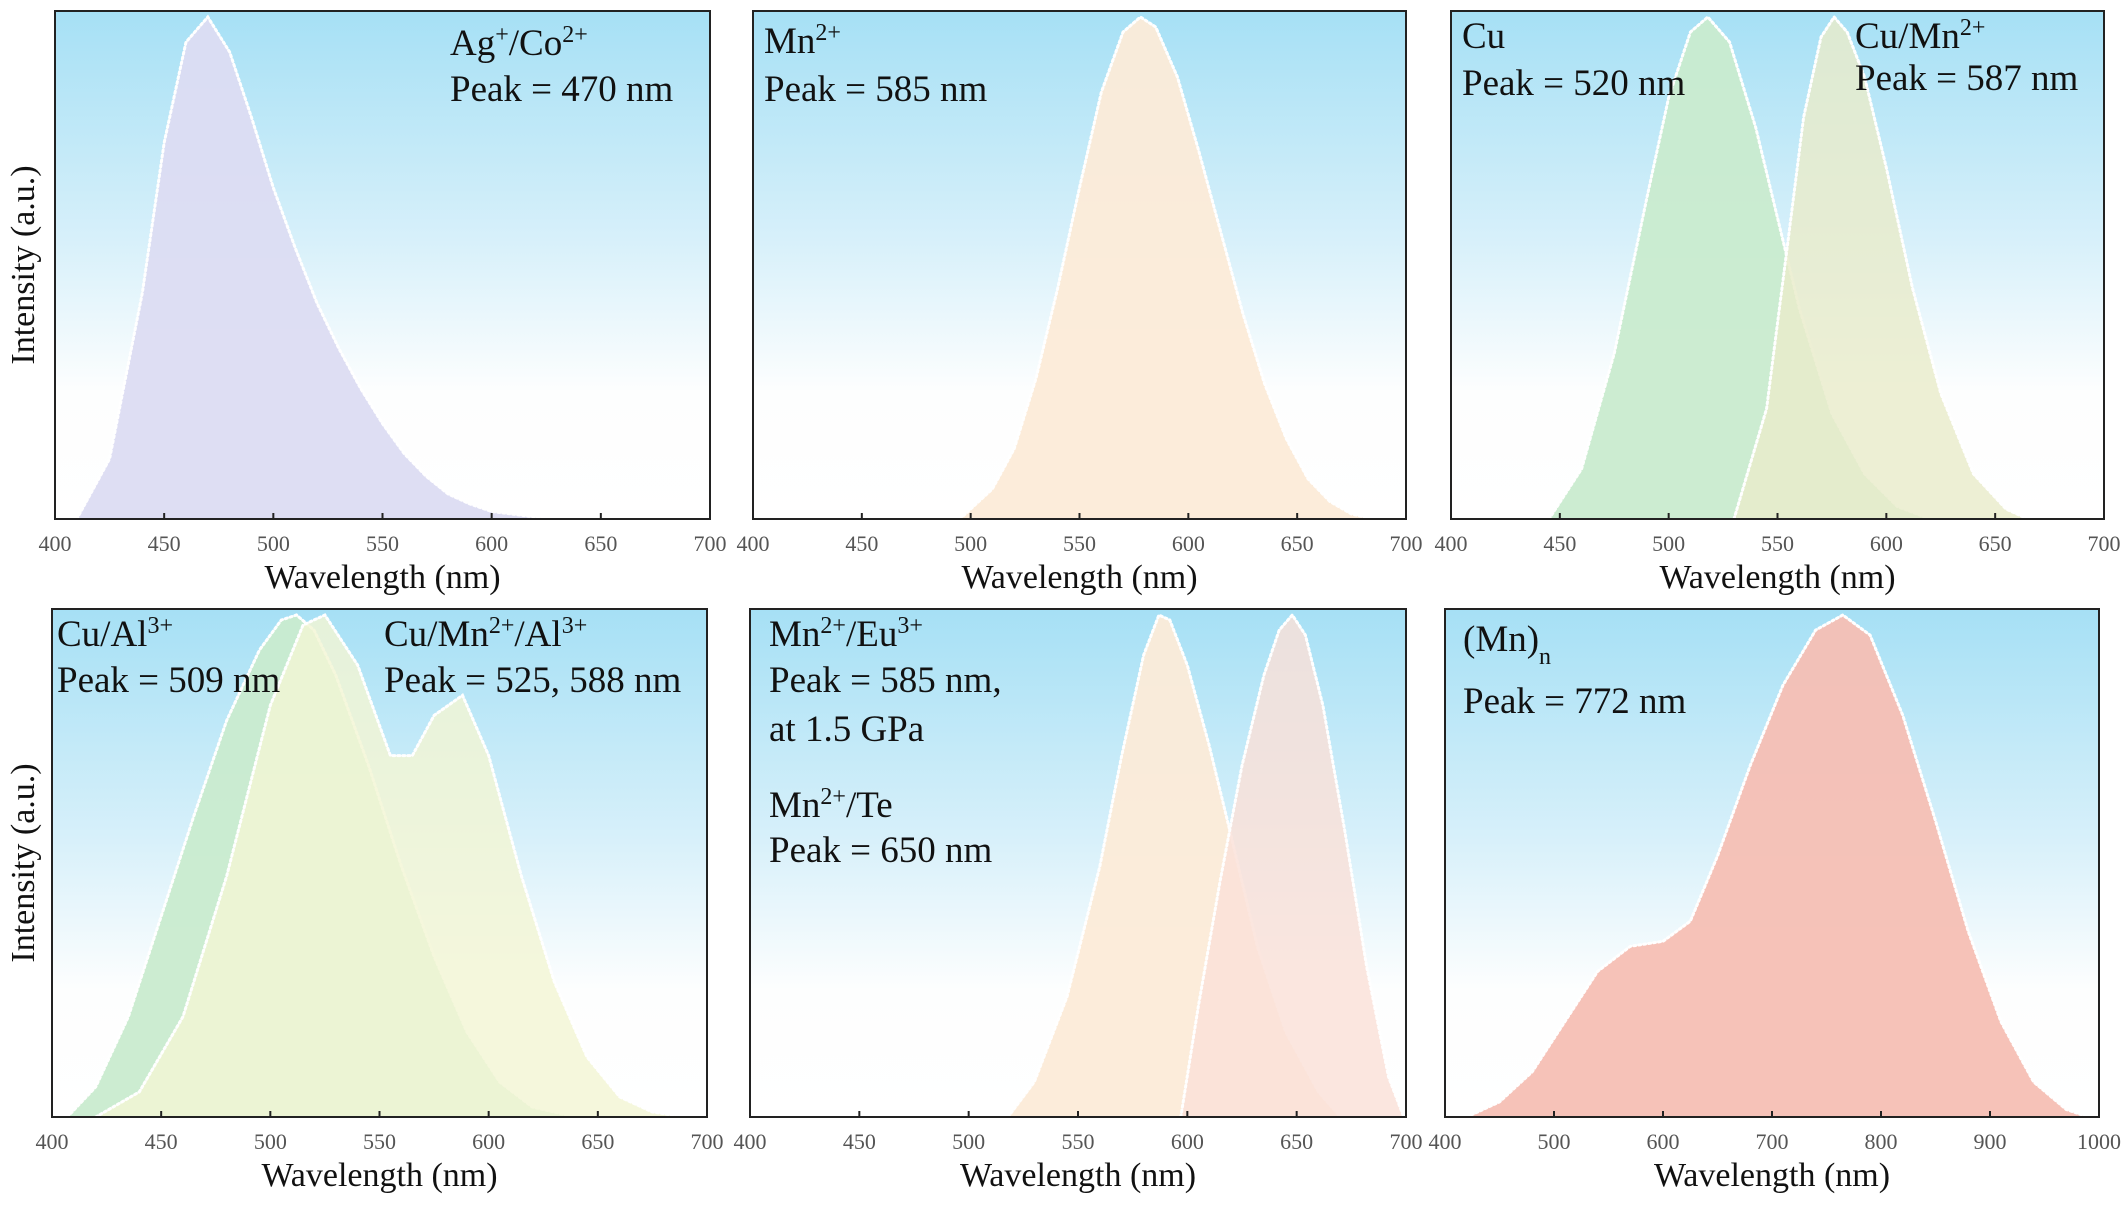  I want to click on annotation-cual-label: Cu/Al3+, so click(115, 634).